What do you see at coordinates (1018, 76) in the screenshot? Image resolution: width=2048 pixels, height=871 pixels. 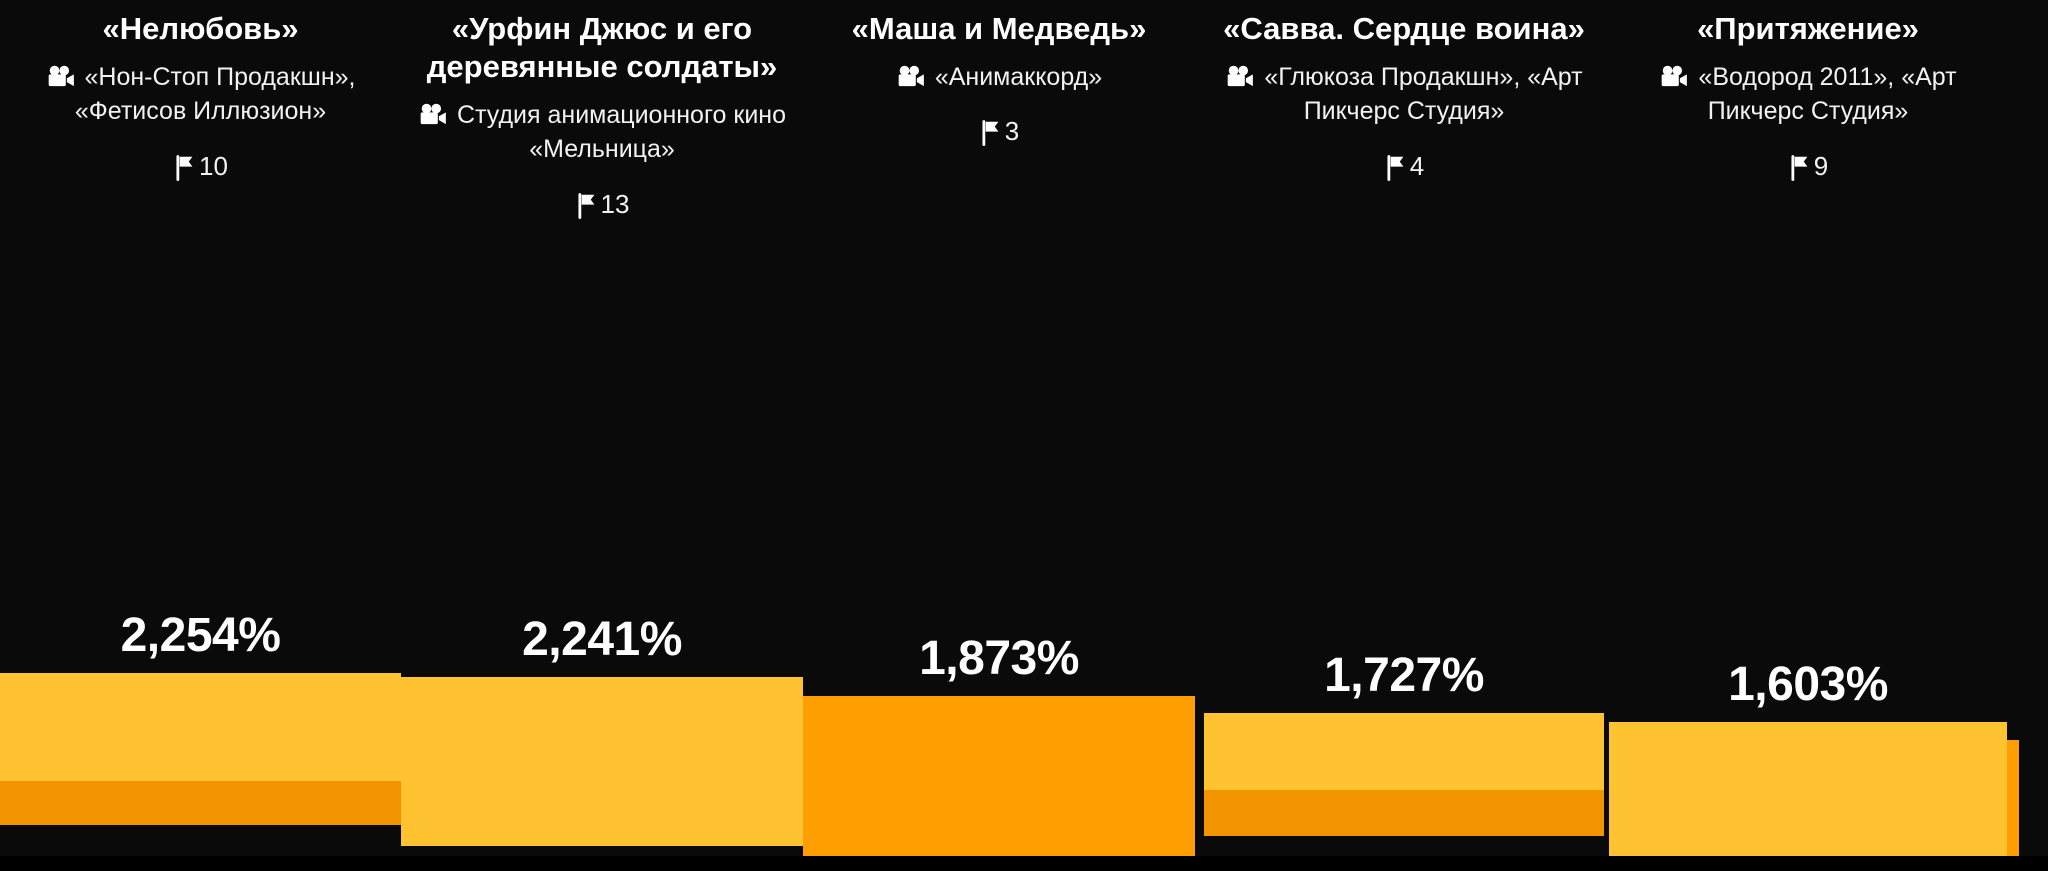 I see `studio-name: «Анимаккорд»` at bounding box center [1018, 76].